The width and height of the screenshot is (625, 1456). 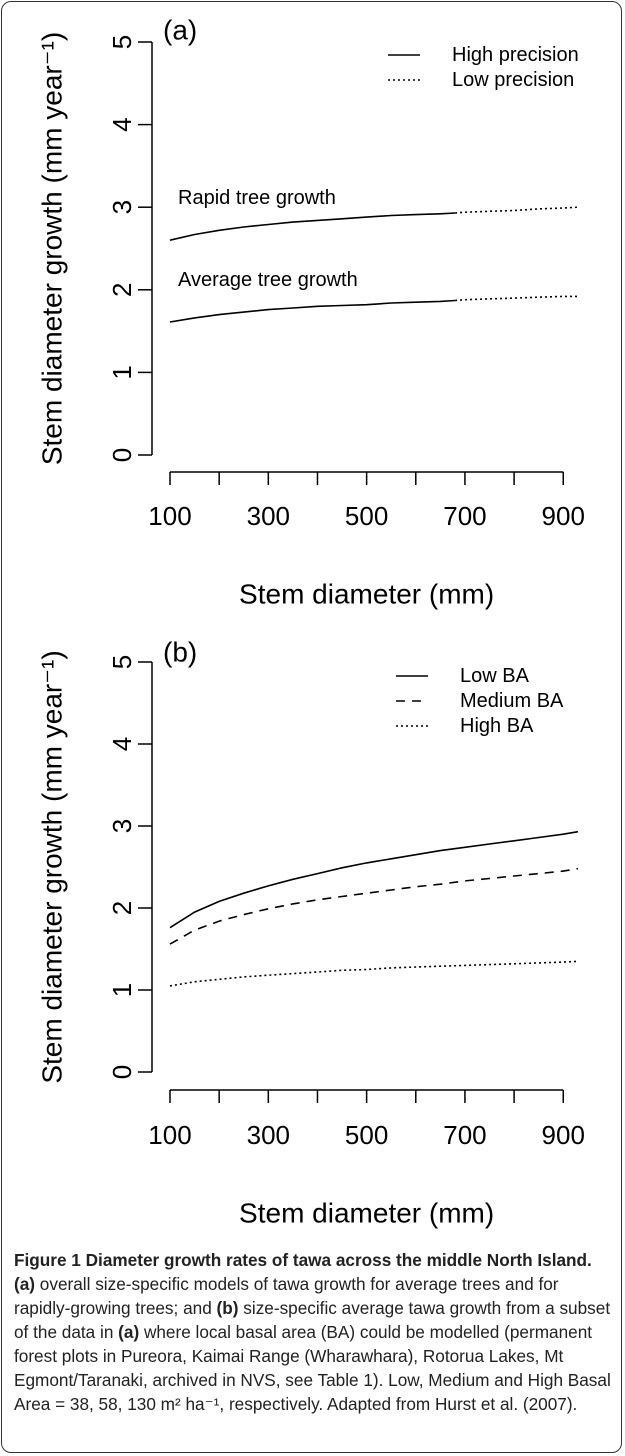 I want to click on legend-label: Medium BA, so click(x=512, y=701).